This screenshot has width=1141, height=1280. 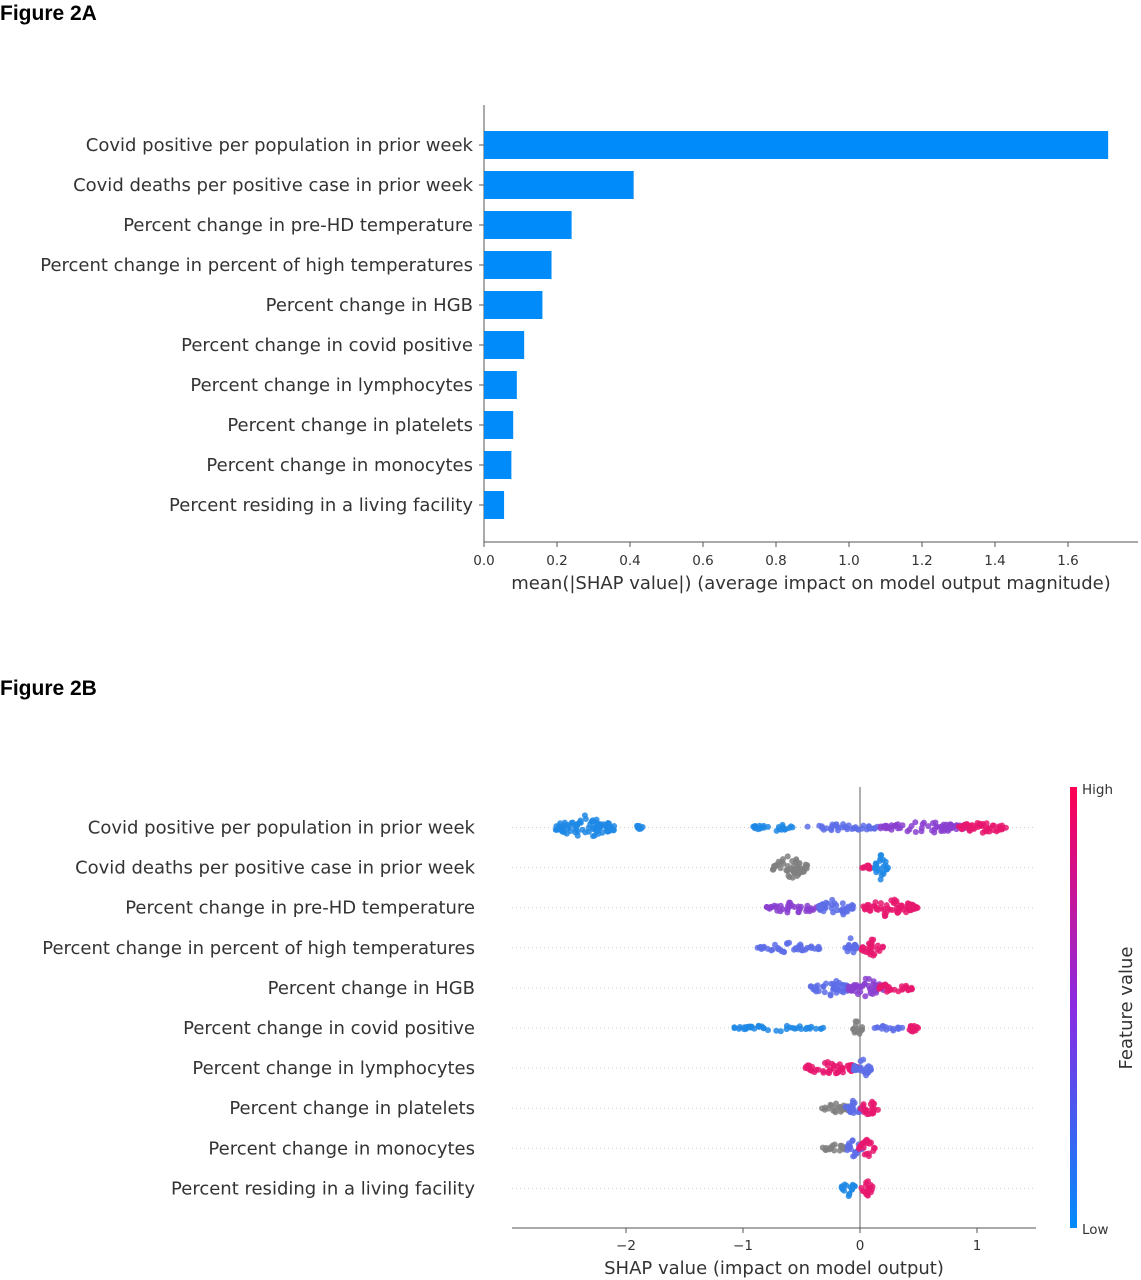 I want to click on x-tick-label: 1.0, so click(x=848, y=561).